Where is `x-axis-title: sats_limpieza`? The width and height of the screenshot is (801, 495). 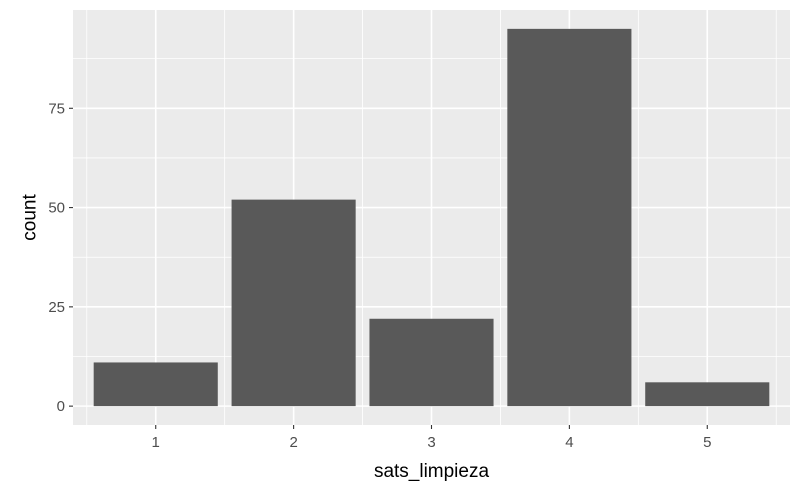 x-axis-title: sats_limpieza is located at coordinates (432, 471).